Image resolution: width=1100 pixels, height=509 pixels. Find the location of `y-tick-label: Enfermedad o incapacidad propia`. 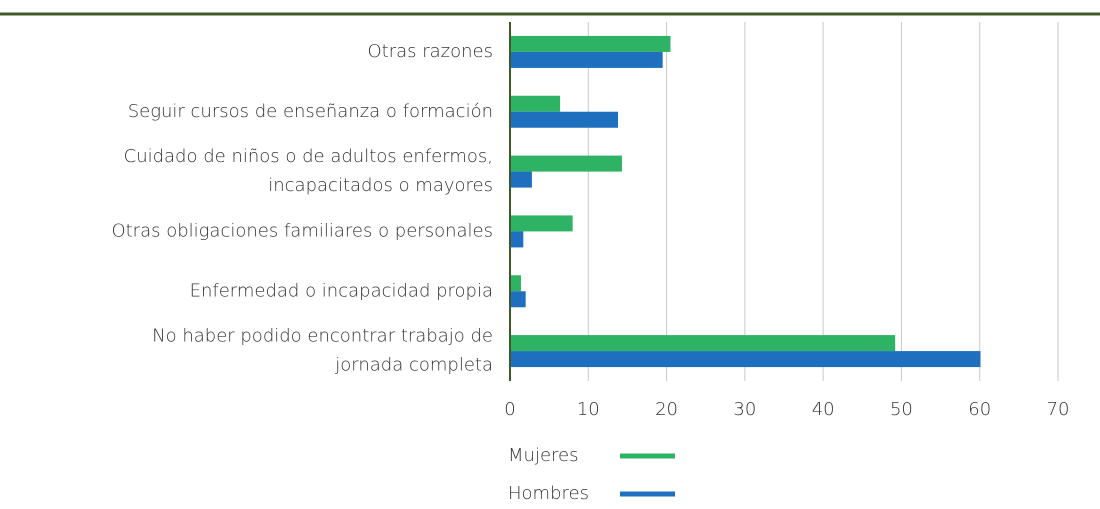

y-tick-label: Enfermedad o incapacidad propia is located at coordinates (341, 290).